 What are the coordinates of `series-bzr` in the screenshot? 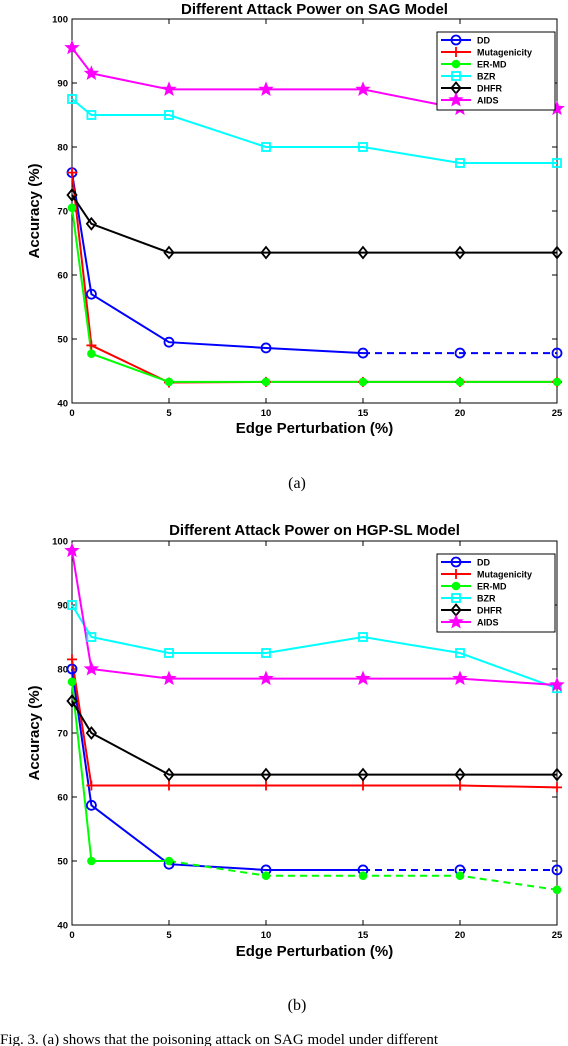 It's located at (314, 131).